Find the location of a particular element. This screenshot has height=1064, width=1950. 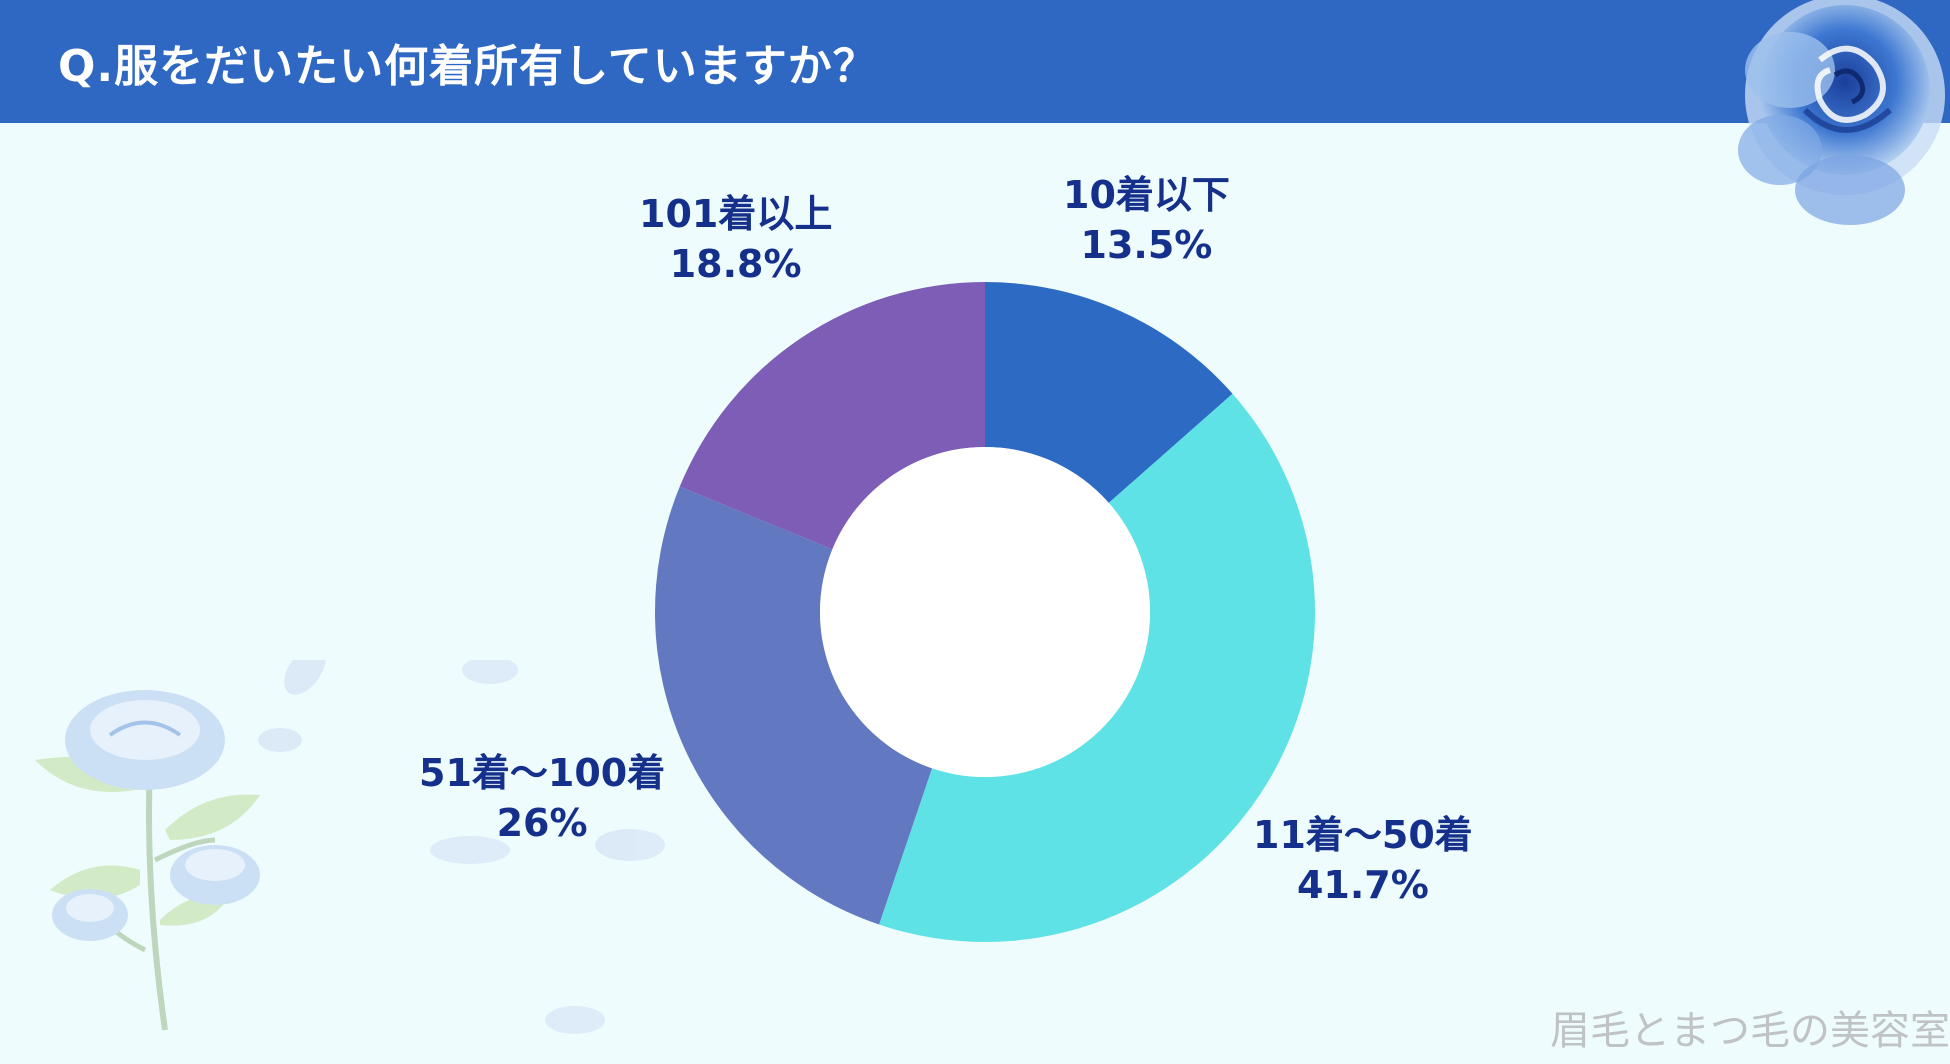

page-title: Q.服をだいたい何着所有していますか？ is located at coordinates (468, 66).